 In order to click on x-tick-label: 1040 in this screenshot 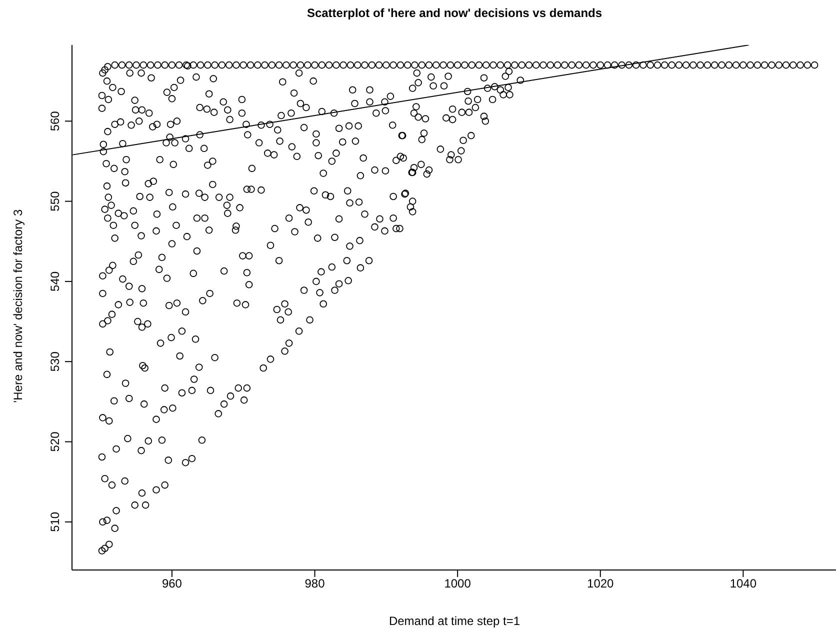, I will do `click(743, 583)`.